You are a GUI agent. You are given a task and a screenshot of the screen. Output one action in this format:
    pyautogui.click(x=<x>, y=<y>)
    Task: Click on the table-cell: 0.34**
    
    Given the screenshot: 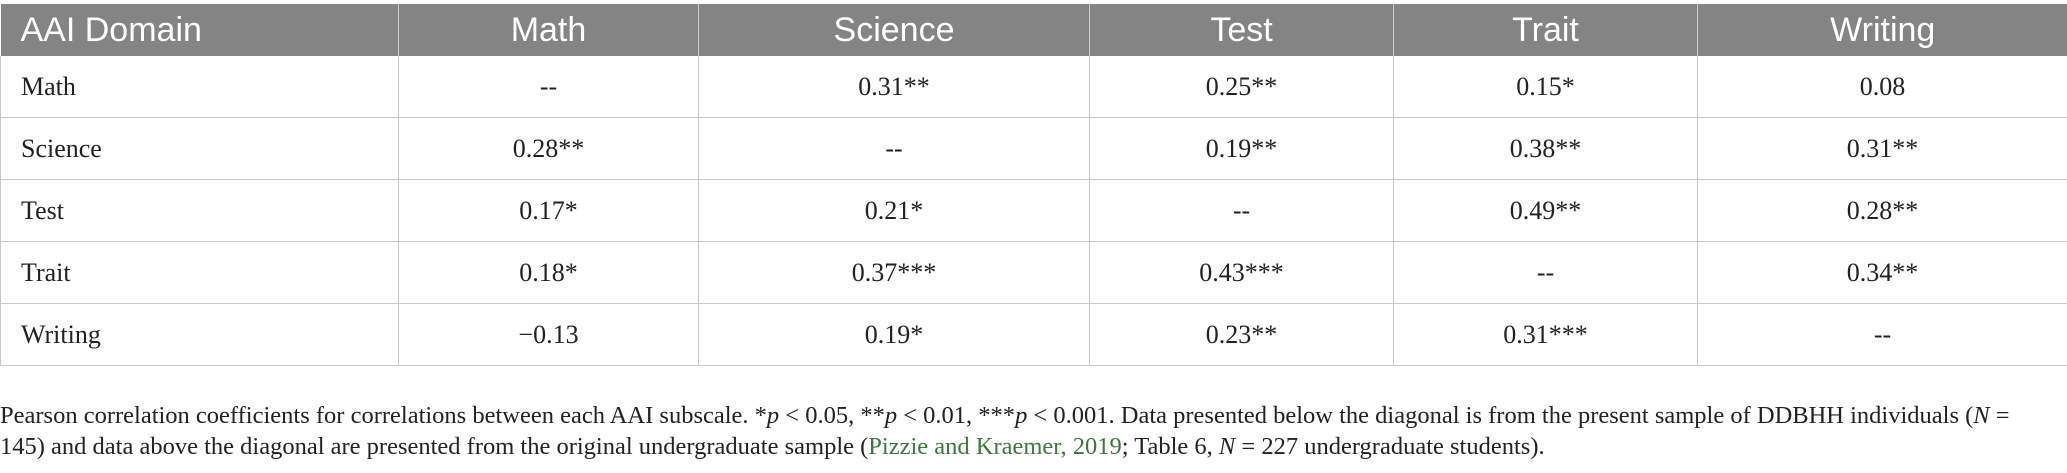 What is the action you would take?
    pyautogui.click(x=1882, y=272)
    